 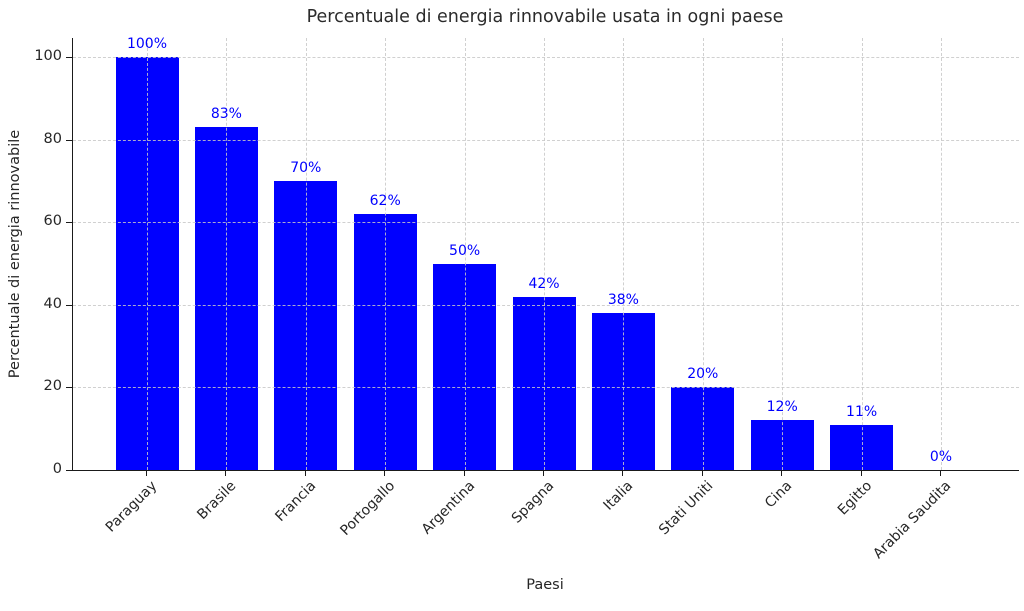 What do you see at coordinates (782, 407) in the screenshot?
I see `bar-value-label: 12%` at bounding box center [782, 407].